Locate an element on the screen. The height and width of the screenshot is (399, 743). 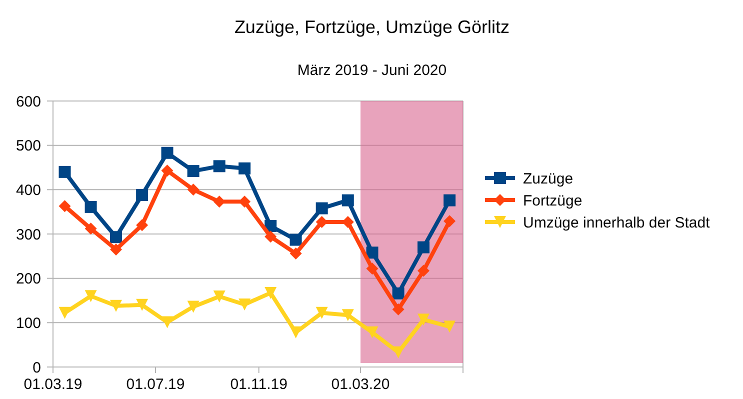
x-tick-label: 01.07.19 is located at coordinates (155, 384).